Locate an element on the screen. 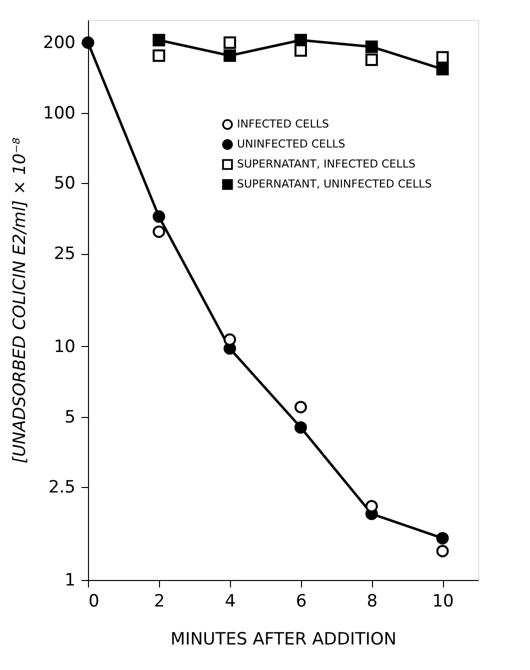 The image size is (530, 670). y-axis-title: [UNADSORBED COLICIN E2/ml] × 10⁻⁸ is located at coordinates (20, 300).